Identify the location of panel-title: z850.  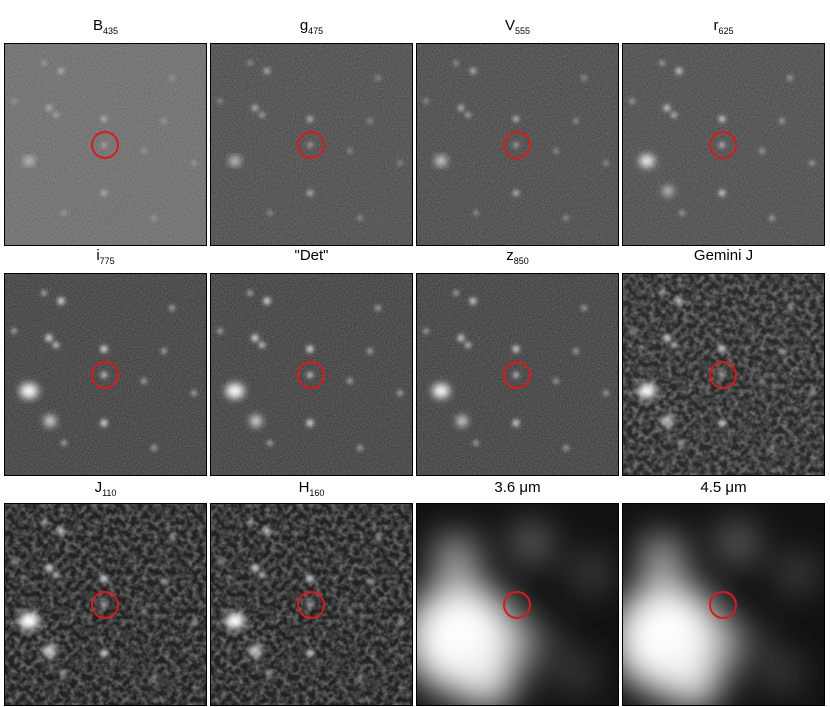
(517, 256).